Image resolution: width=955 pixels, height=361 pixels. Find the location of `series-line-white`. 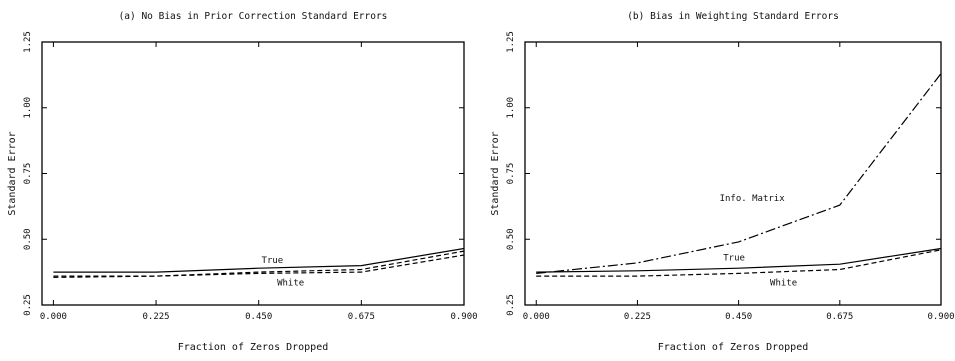

series-line-white is located at coordinates (739, 263).